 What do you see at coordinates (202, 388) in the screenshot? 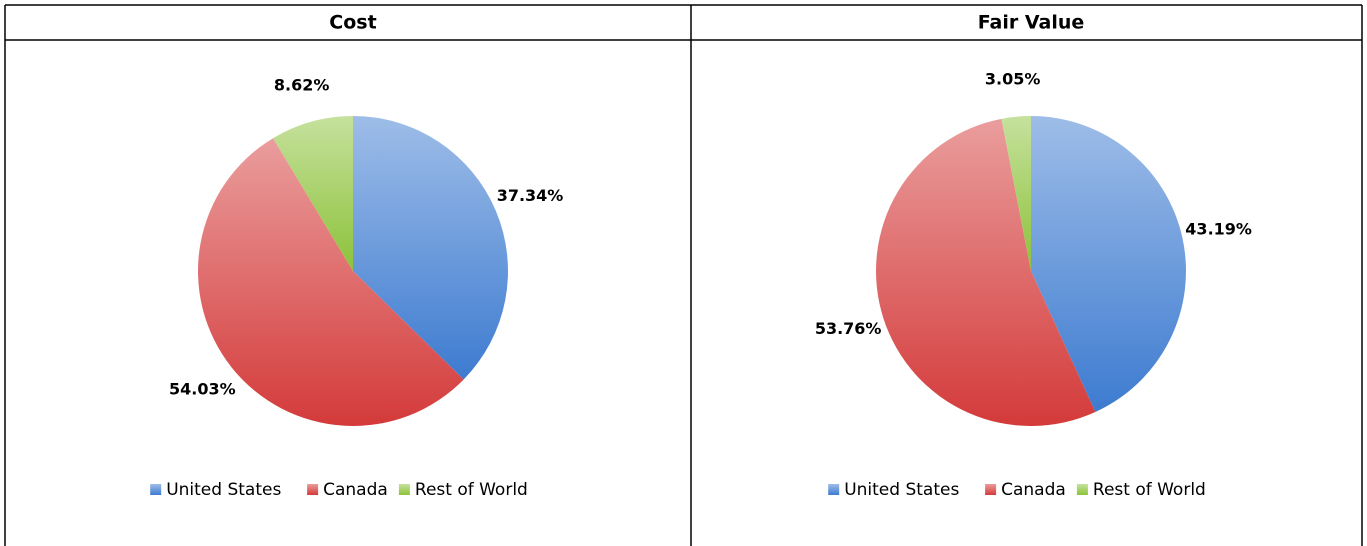
I see `data-label: 54.03%` at bounding box center [202, 388].